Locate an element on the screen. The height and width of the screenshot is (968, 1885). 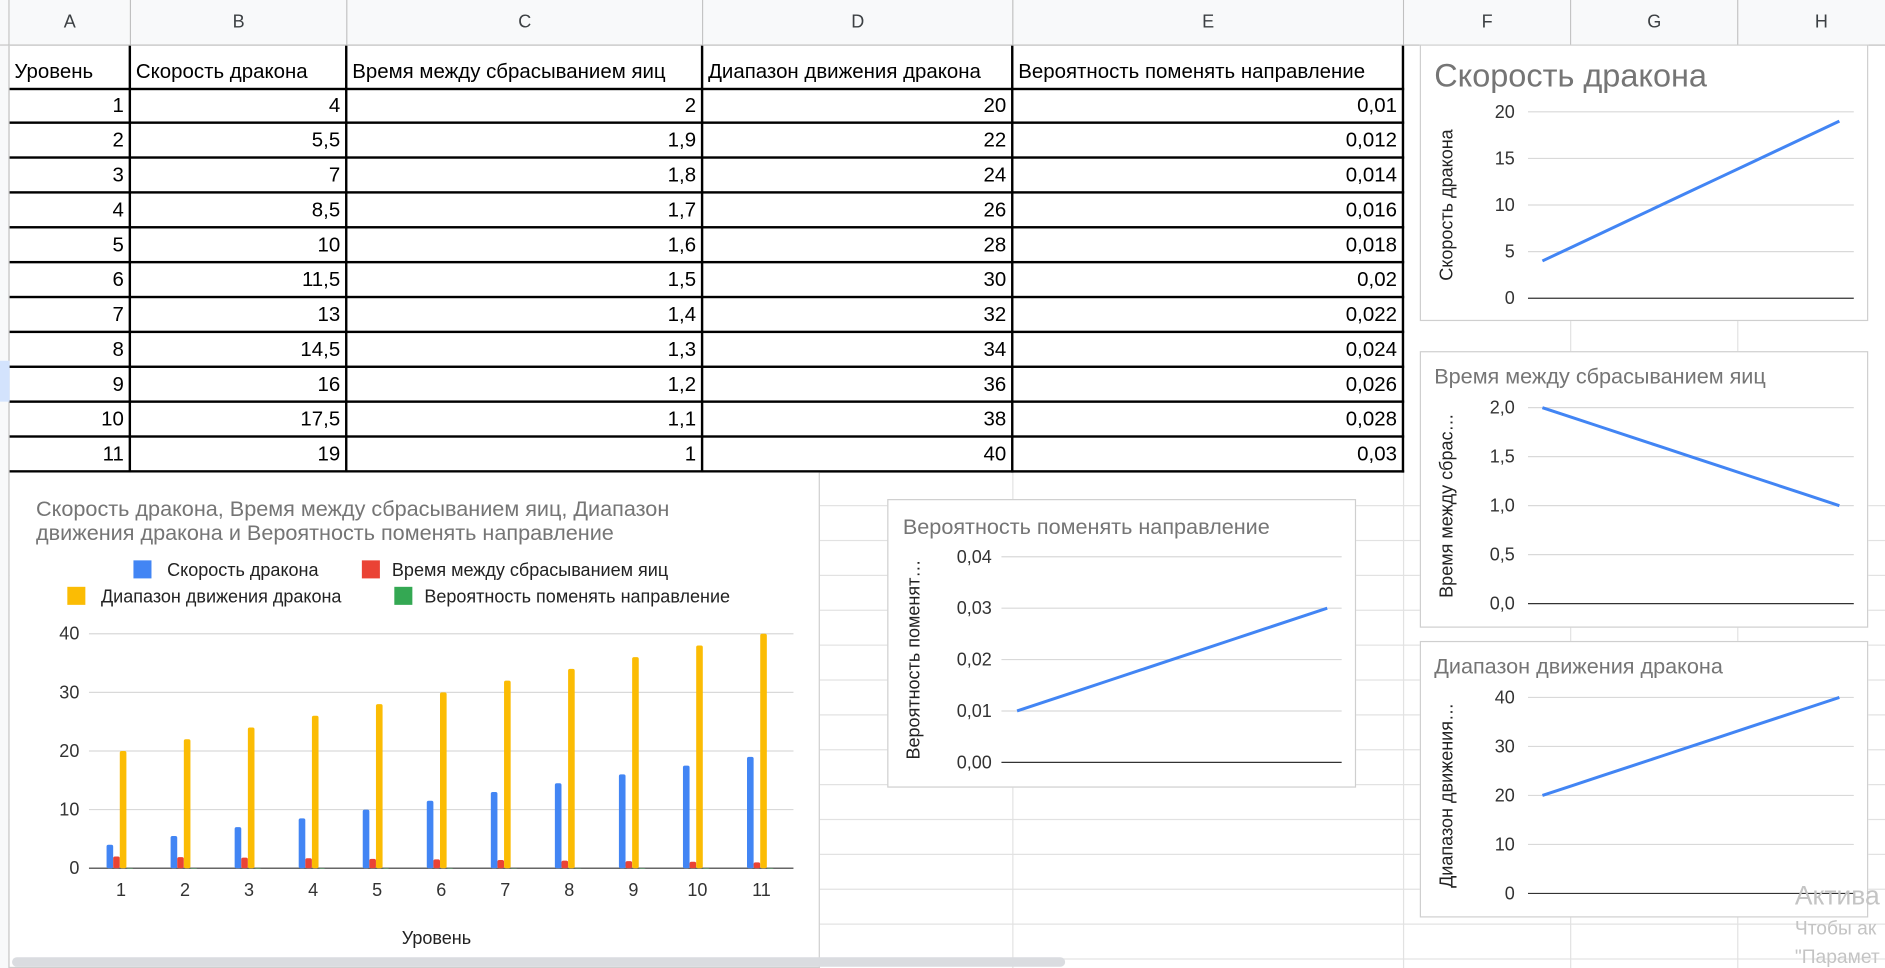
cell-range: 38 is located at coordinates (995, 419).